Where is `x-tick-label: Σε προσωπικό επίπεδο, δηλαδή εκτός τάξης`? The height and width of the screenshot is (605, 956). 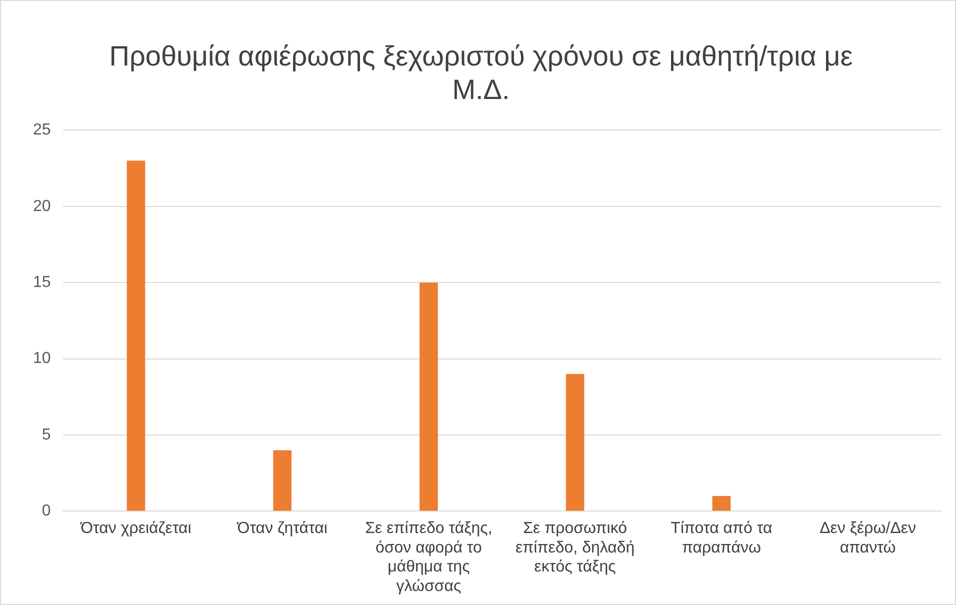
x-tick-label: Σε προσωπικό επίπεδο, δηλαδή εκτός τάξης is located at coordinates (575, 548).